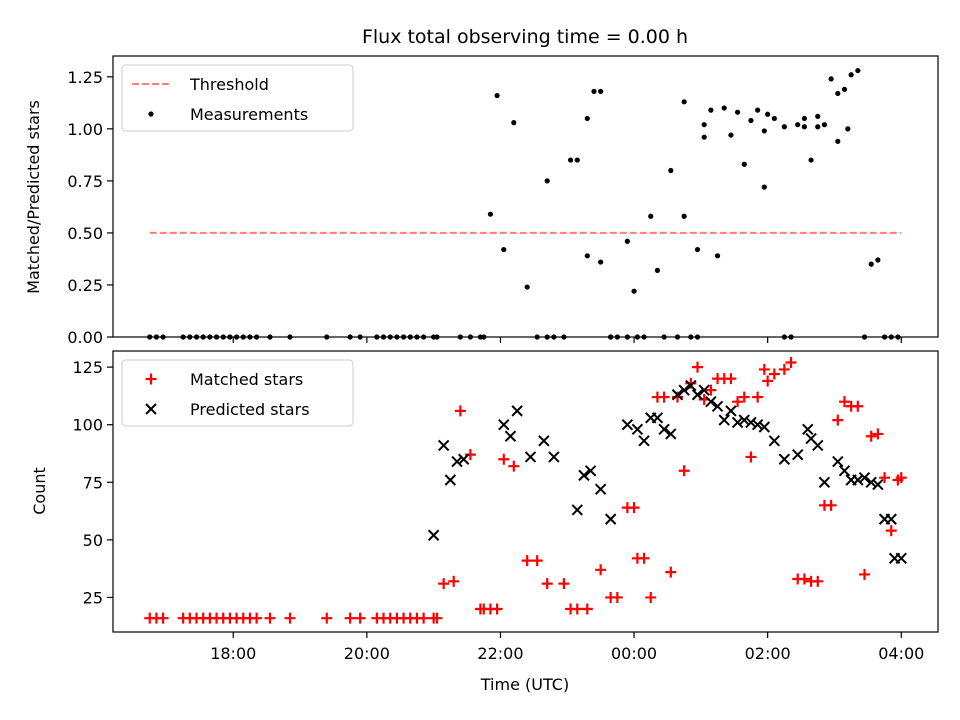 This screenshot has height=720, width=960. Describe the element at coordinates (85, 233) in the screenshot. I see `y-tick-label: 0.50` at that location.